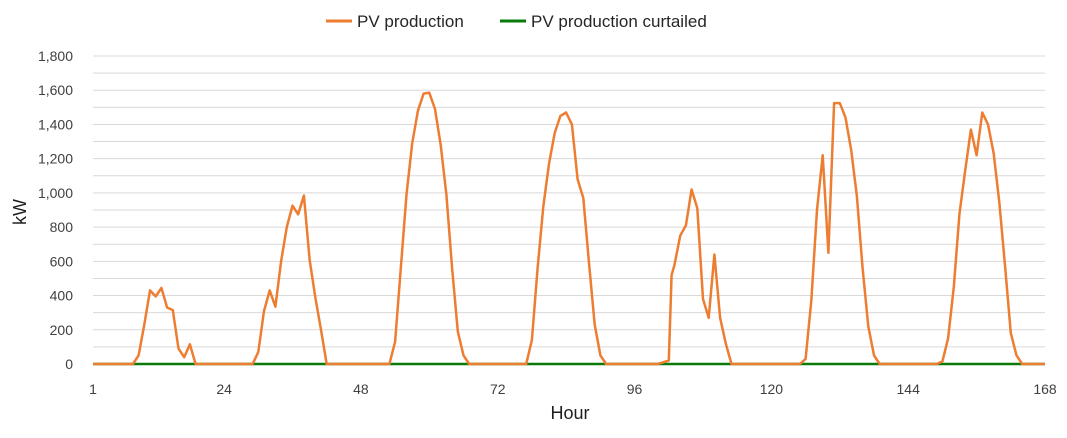  Describe the element at coordinates (55, 124) in the screenshot. I see `y-tick-label: 1,400` at that location.